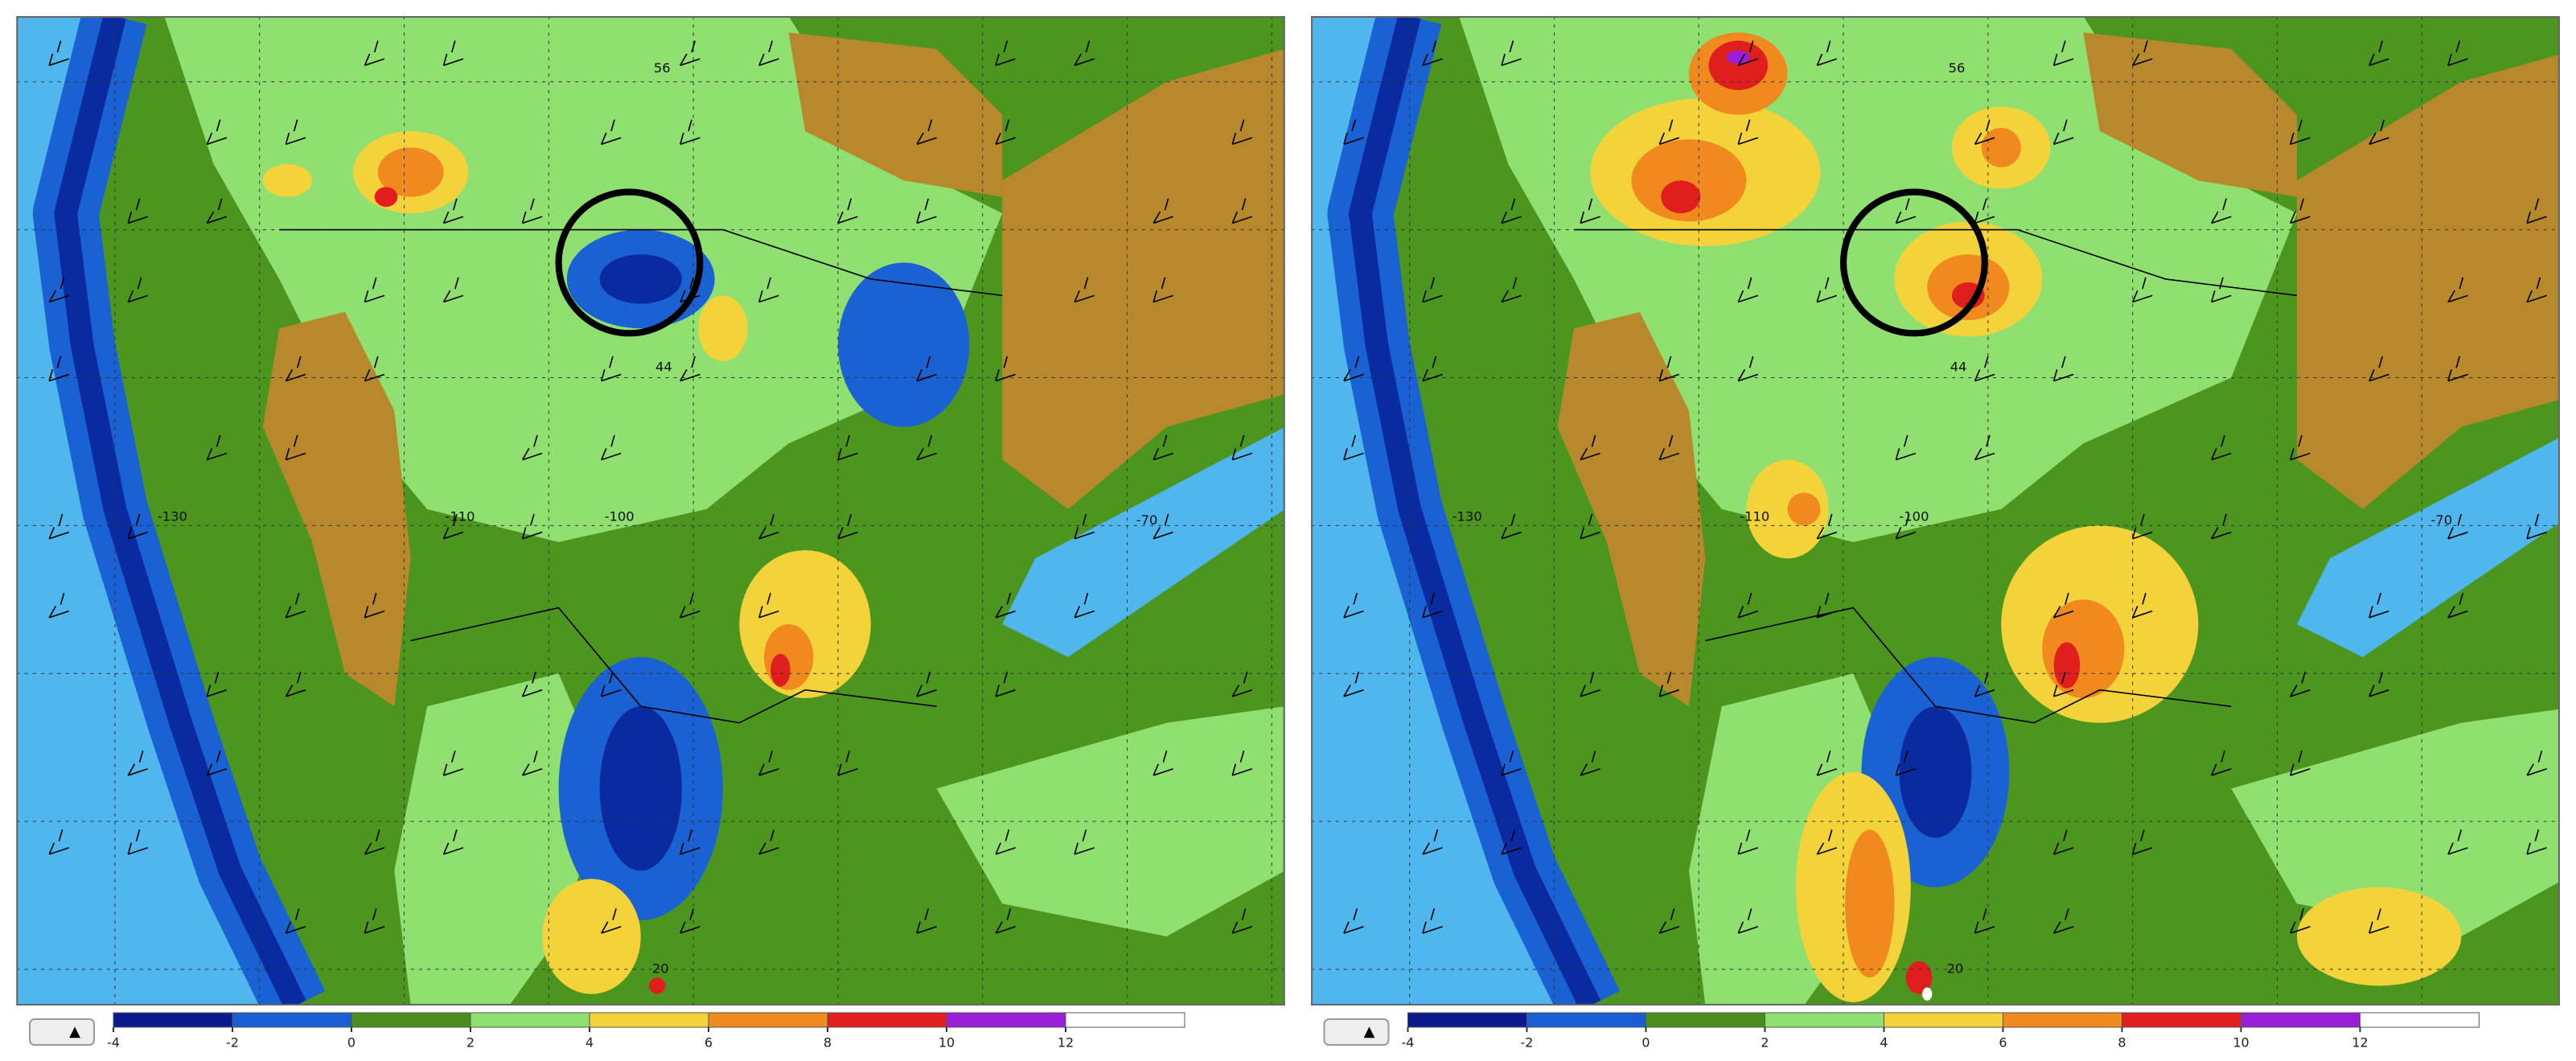  I want to click on colorbar-tick-label: 0, so click(351, 1043).